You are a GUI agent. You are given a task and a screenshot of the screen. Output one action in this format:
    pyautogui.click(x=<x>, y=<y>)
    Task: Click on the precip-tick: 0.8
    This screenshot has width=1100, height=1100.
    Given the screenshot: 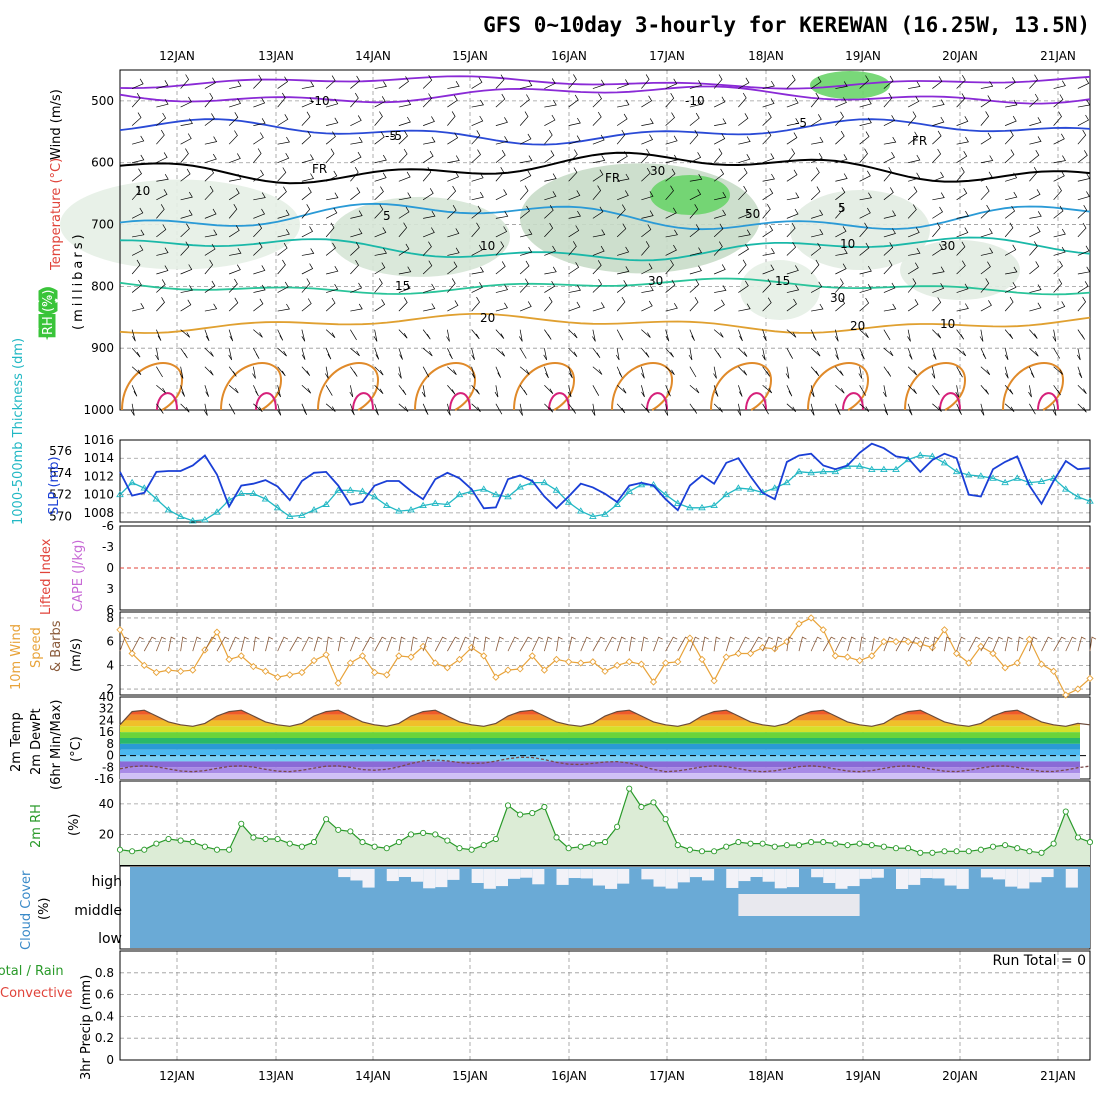 What is the action you would take?
    pyautogui.click(x=104, y=973)
    